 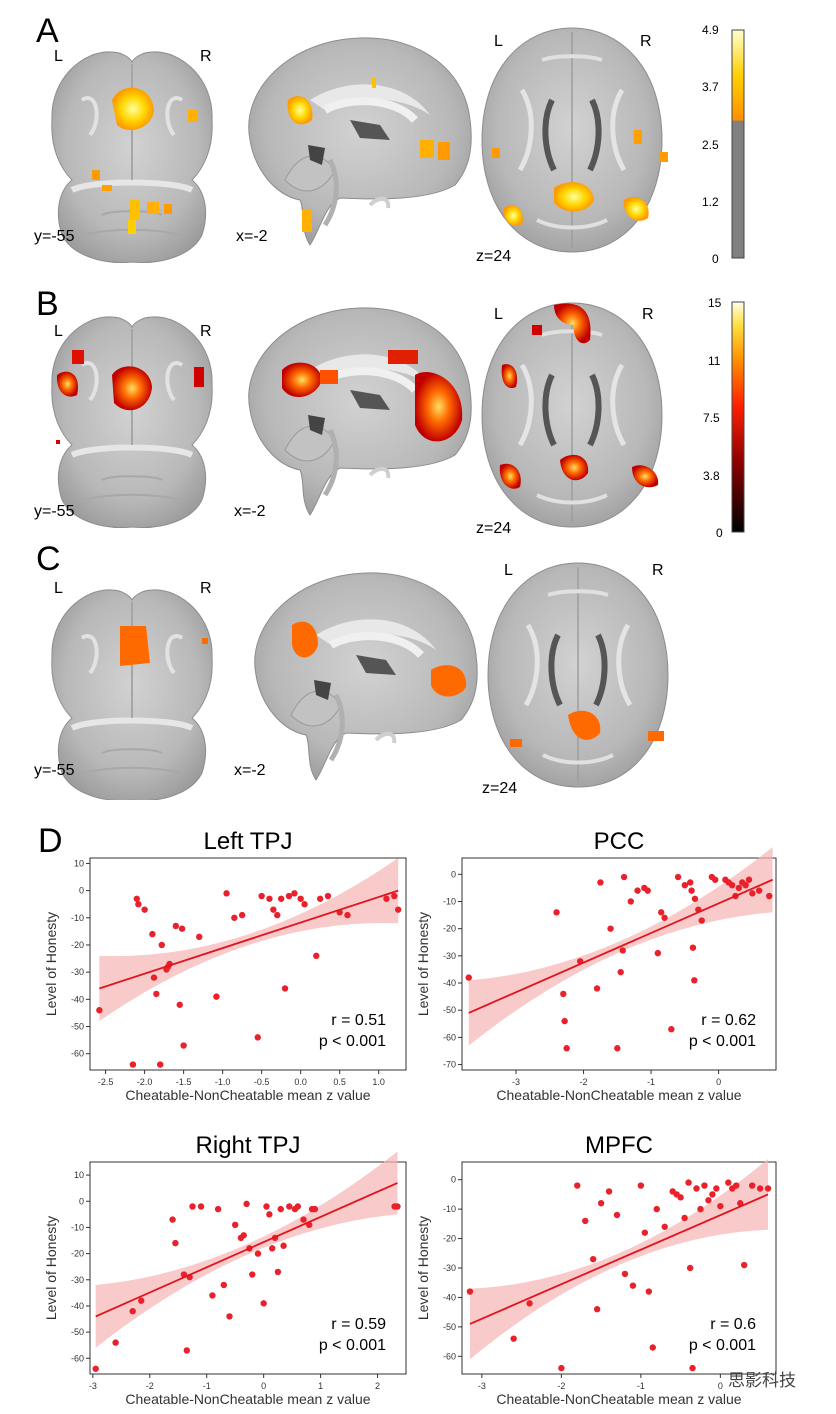 What do you see at coordinates (366, 676) in the screenshot?
I see `panel-c-sagittal` at bounding box center [366, 676].